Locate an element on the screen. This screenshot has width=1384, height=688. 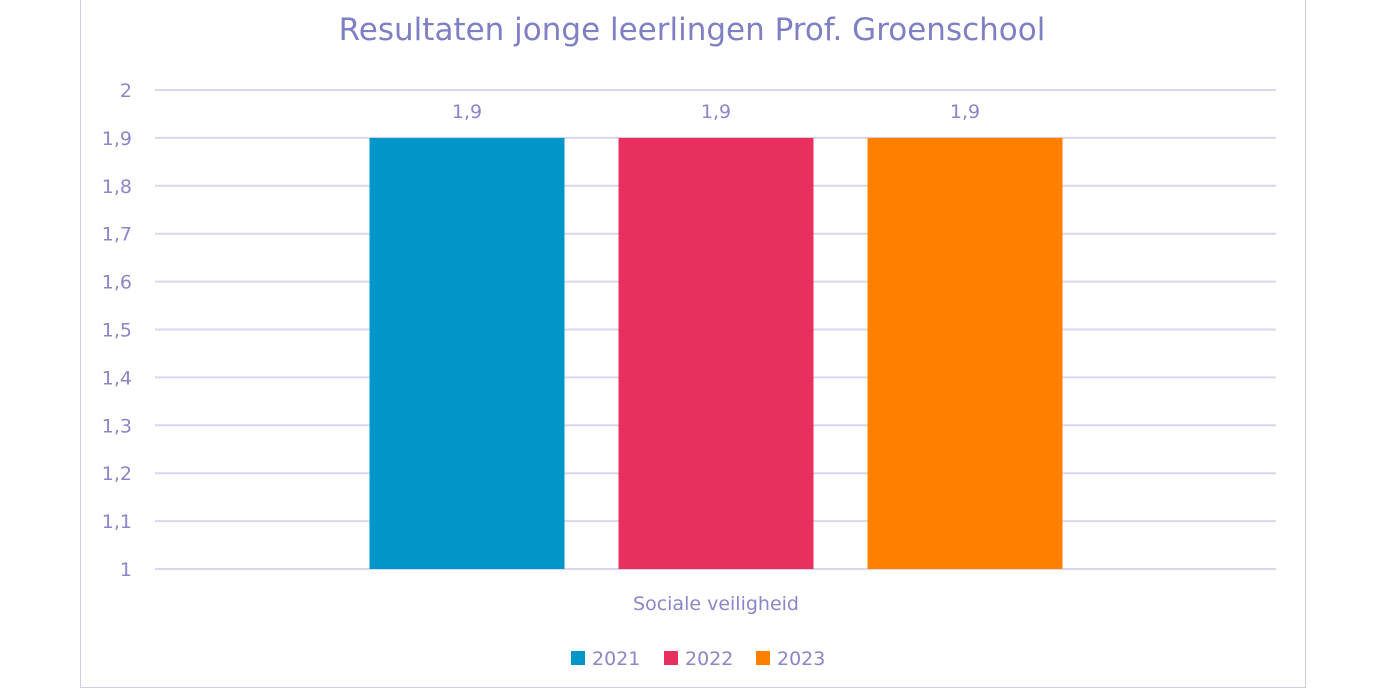
legend-swatch-2021 is located at coordinates (578, 658).